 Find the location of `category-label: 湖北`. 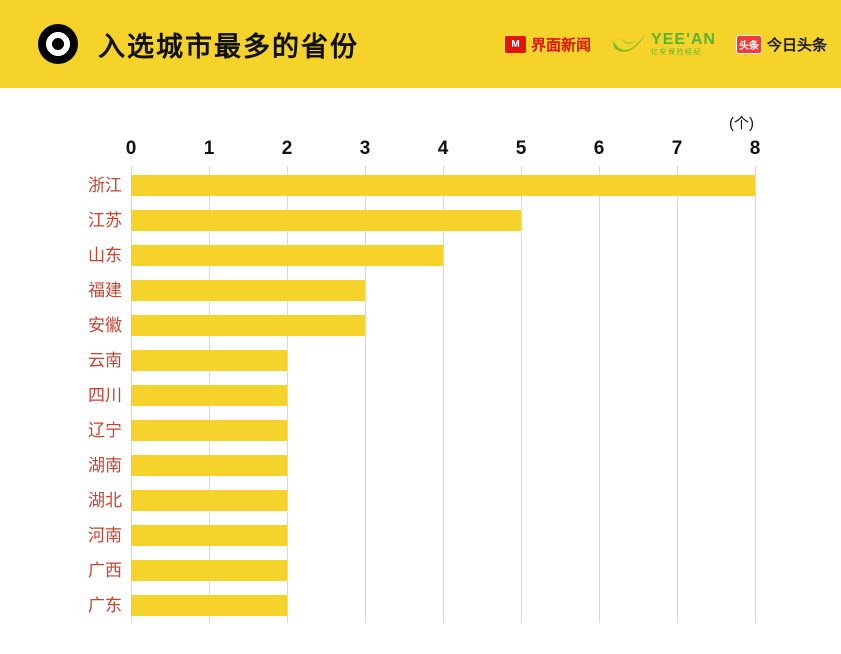

category-label: 湖北 is located at coordinates (105, 500).